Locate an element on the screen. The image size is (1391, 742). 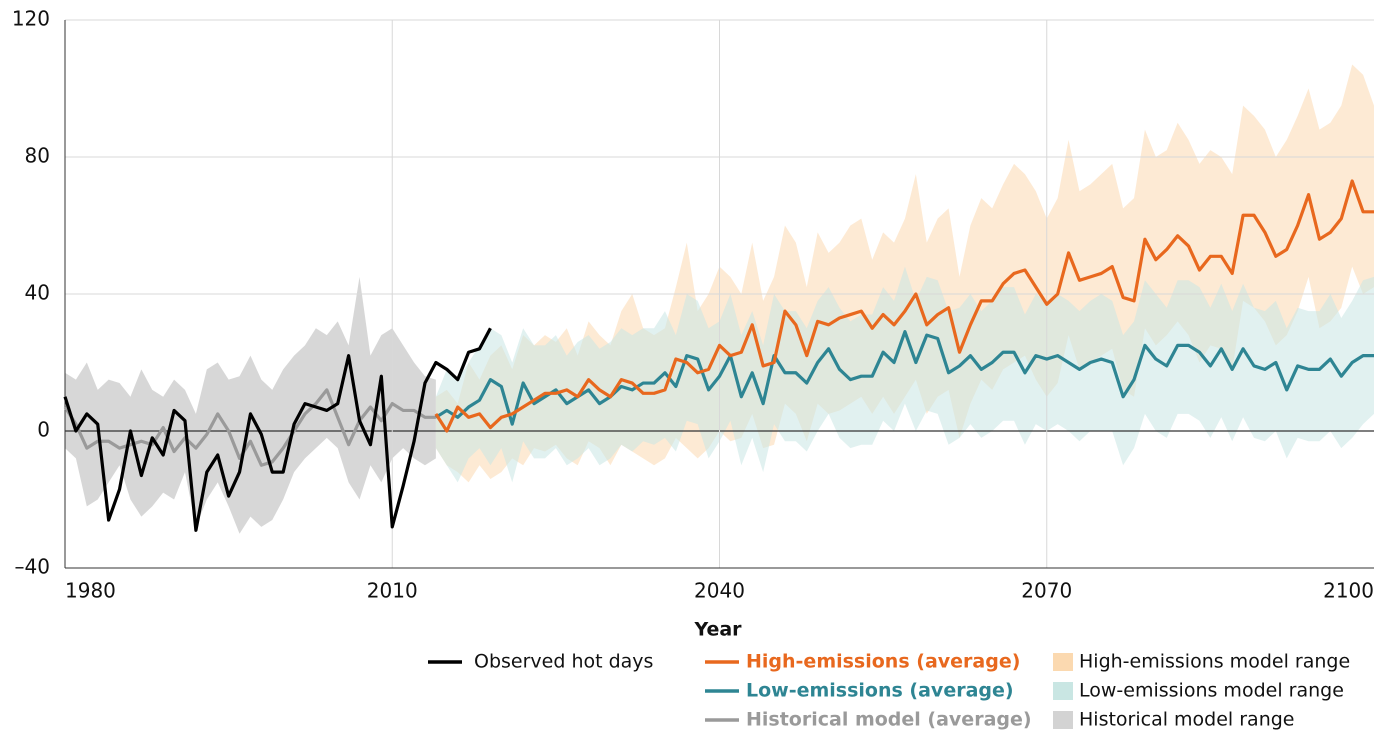
legend-label: Low-emissions (average) is located at coordinates (880, 691).